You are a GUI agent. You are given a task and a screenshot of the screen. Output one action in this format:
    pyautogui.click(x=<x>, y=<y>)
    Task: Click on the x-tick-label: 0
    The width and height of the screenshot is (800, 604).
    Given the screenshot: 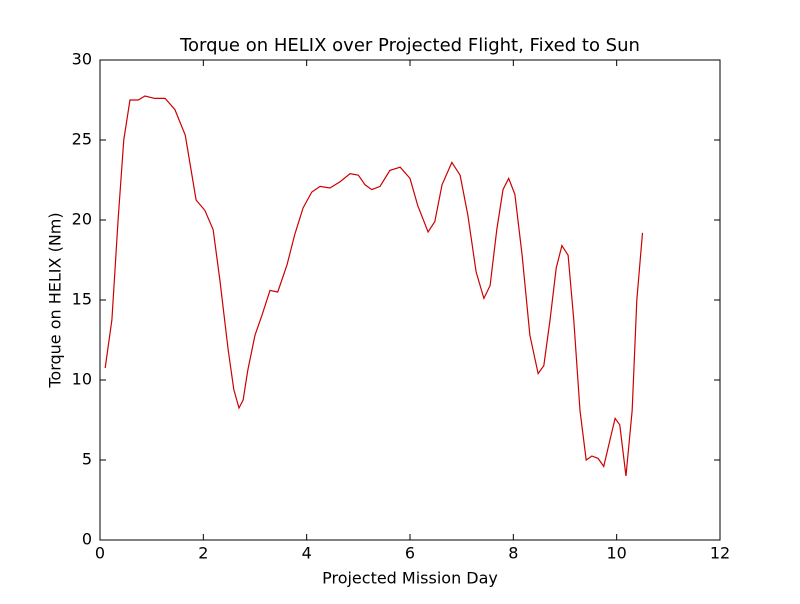 What is the action you would take?
    pyautogui.click(x=100, y=553)
    